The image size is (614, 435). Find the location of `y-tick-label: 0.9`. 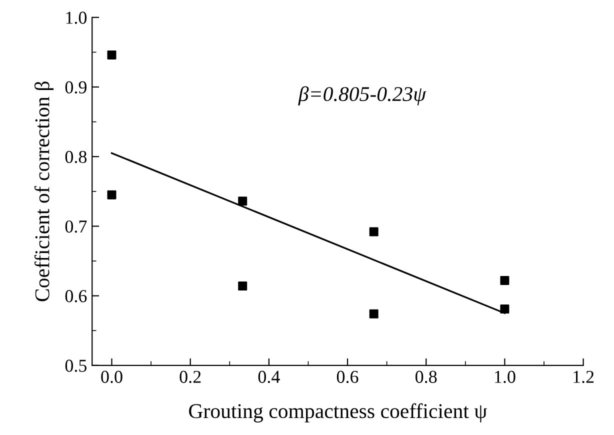

y-tick-label: 0.9 is located at coordinates (75, 87).